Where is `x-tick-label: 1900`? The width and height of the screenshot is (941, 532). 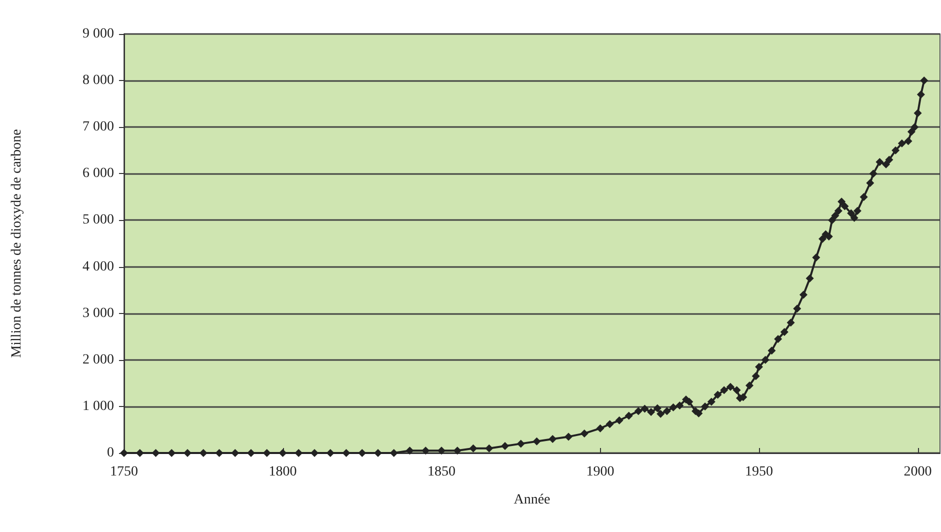
x-tick-label: 1900 is located at coordinates (600, 472).